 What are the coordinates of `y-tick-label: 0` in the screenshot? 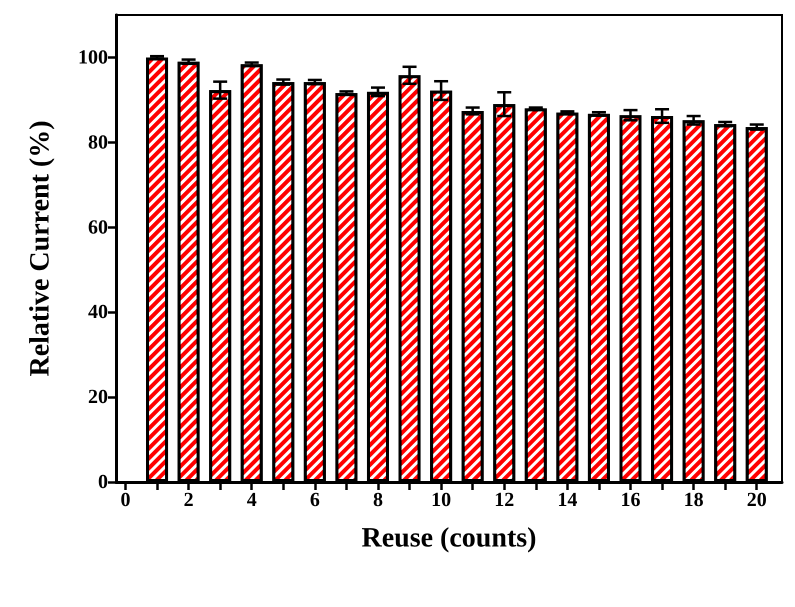 It's located at (103, 482).